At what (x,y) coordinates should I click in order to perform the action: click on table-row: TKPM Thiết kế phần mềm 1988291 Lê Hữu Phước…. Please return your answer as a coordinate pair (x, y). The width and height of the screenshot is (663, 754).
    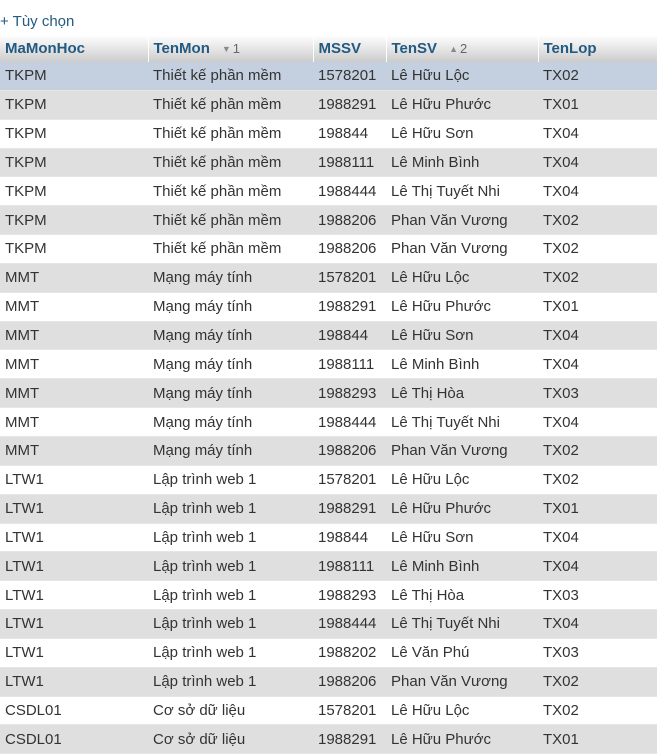
    Looking at the image, I should click on (328, 105).